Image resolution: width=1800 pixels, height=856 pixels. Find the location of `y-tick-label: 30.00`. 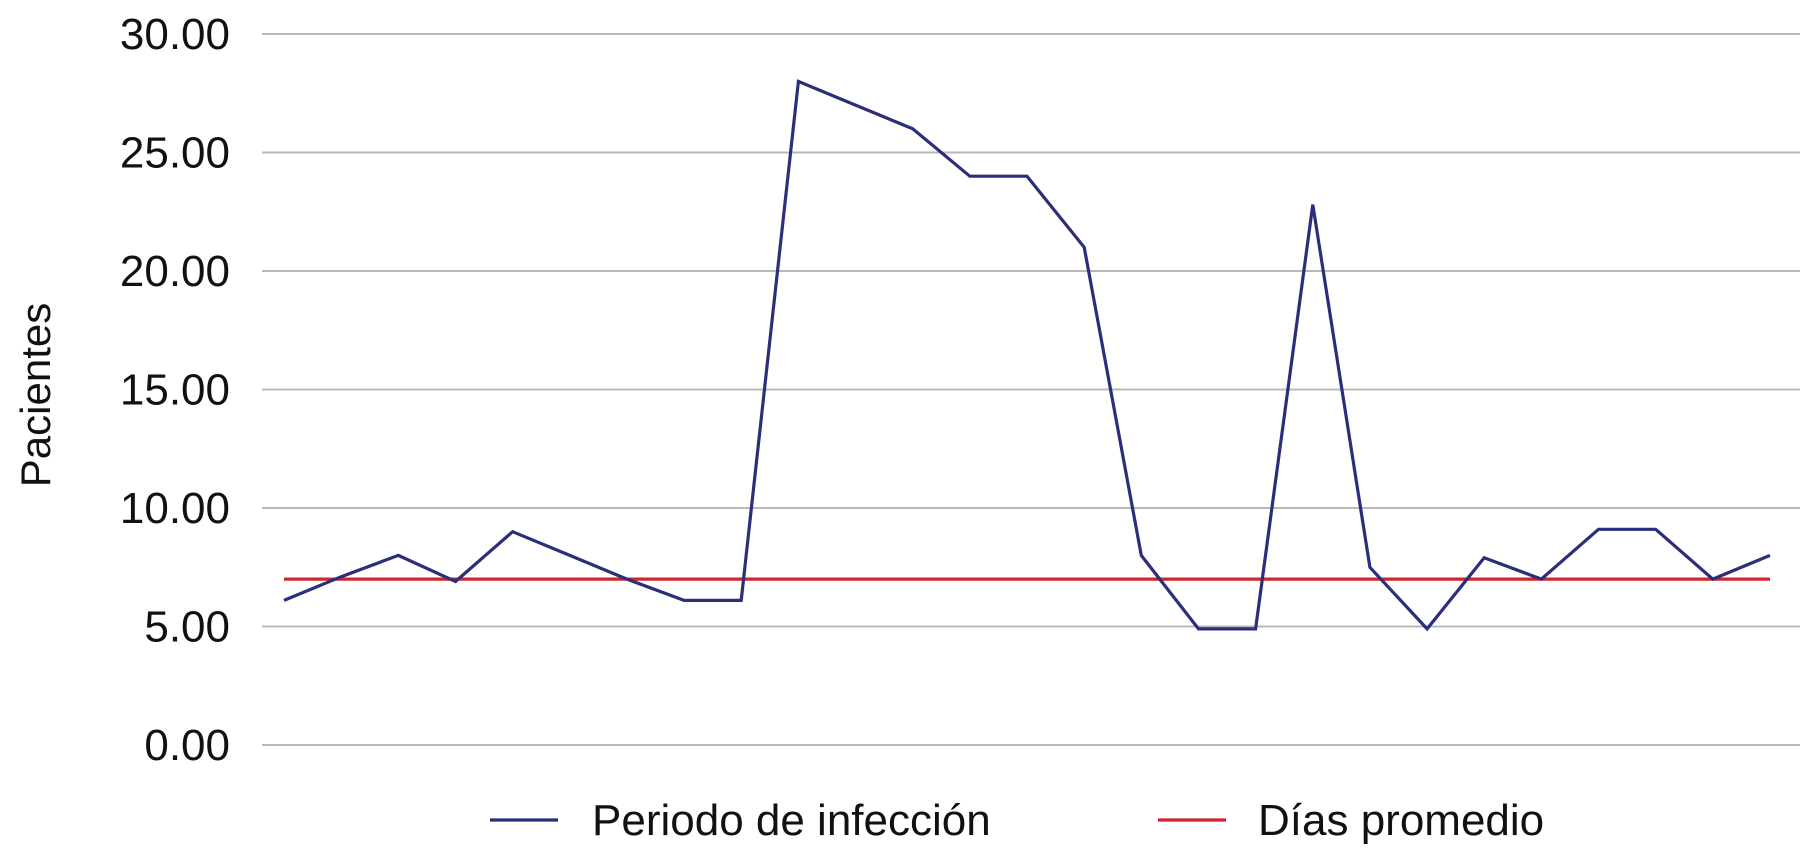

y-tick-label: 30.00 is located at coordinates (175, 34).